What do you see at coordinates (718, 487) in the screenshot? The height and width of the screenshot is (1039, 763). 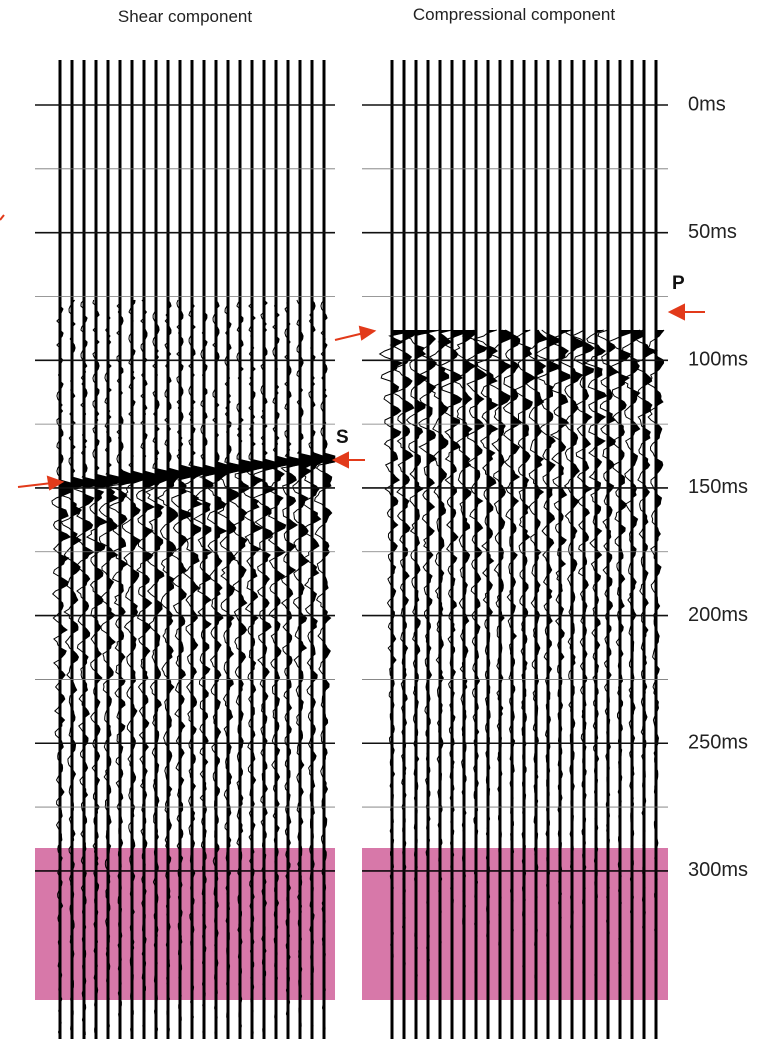 I see `time-tick-label: 150ms` at bounding box center [718, 487].